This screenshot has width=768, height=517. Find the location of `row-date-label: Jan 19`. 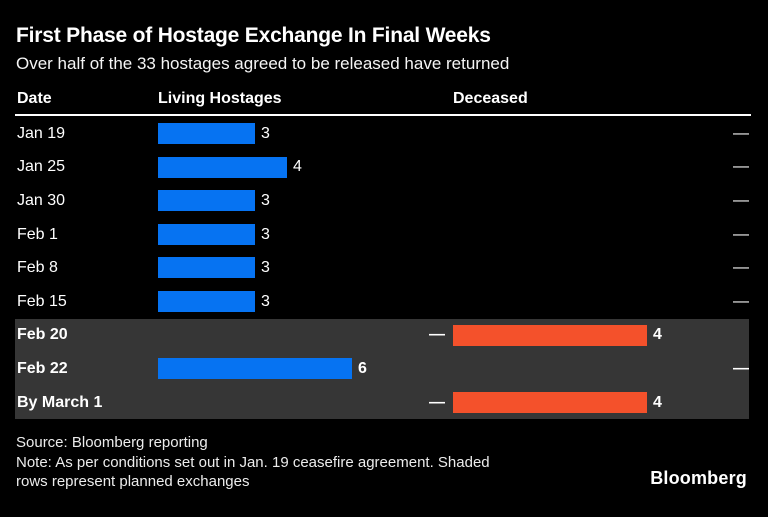

row-date-label: Jan 19 is located at coordinates (41, 133).